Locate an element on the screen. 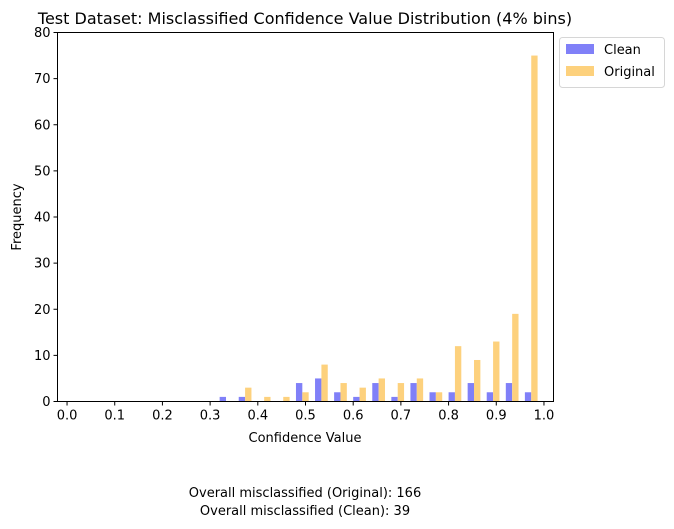 Image resolution: width=674 pixels, height=529 pixels. x-tick-label: 0.2 is located at coordinates (162, 416).